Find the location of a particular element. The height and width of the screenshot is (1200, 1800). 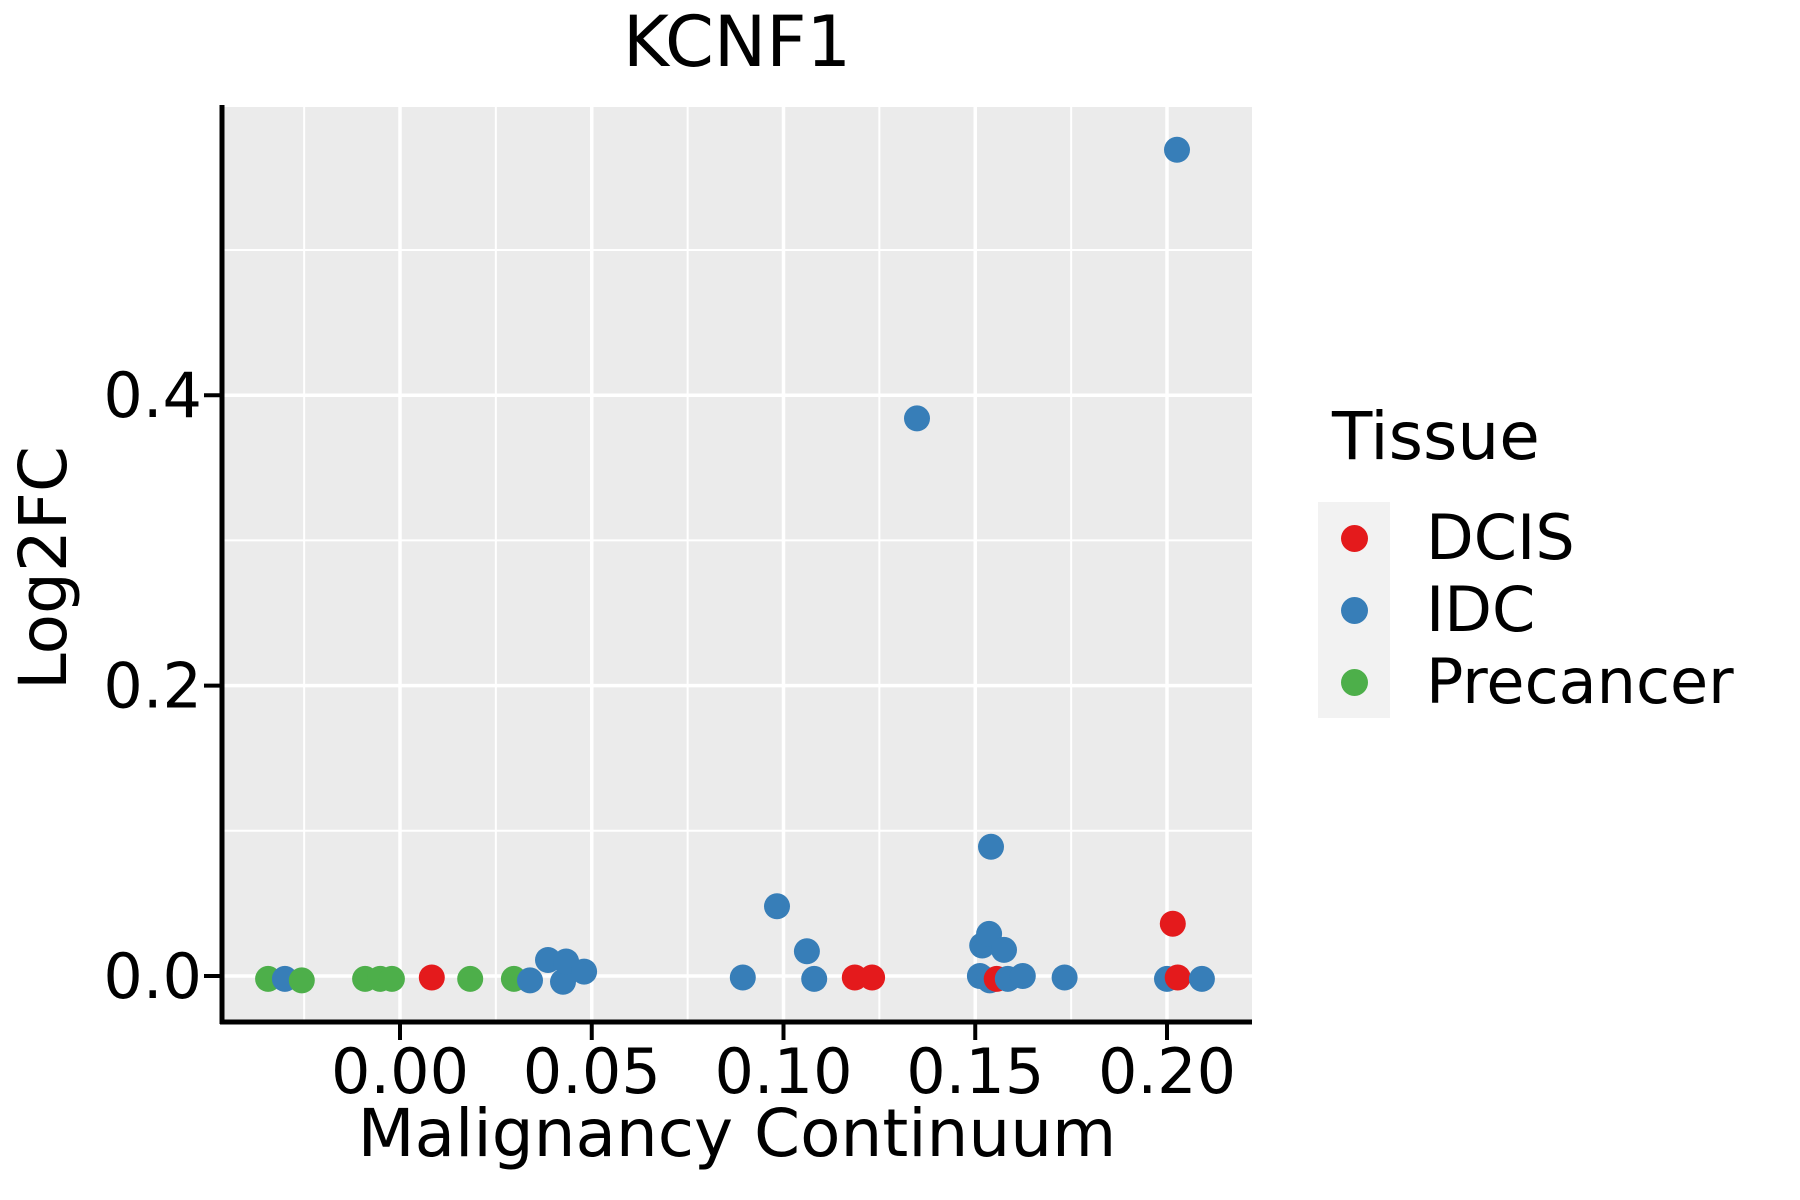

legend-items: DCIS IDC Precancer is located at coordinates (1526, 610).